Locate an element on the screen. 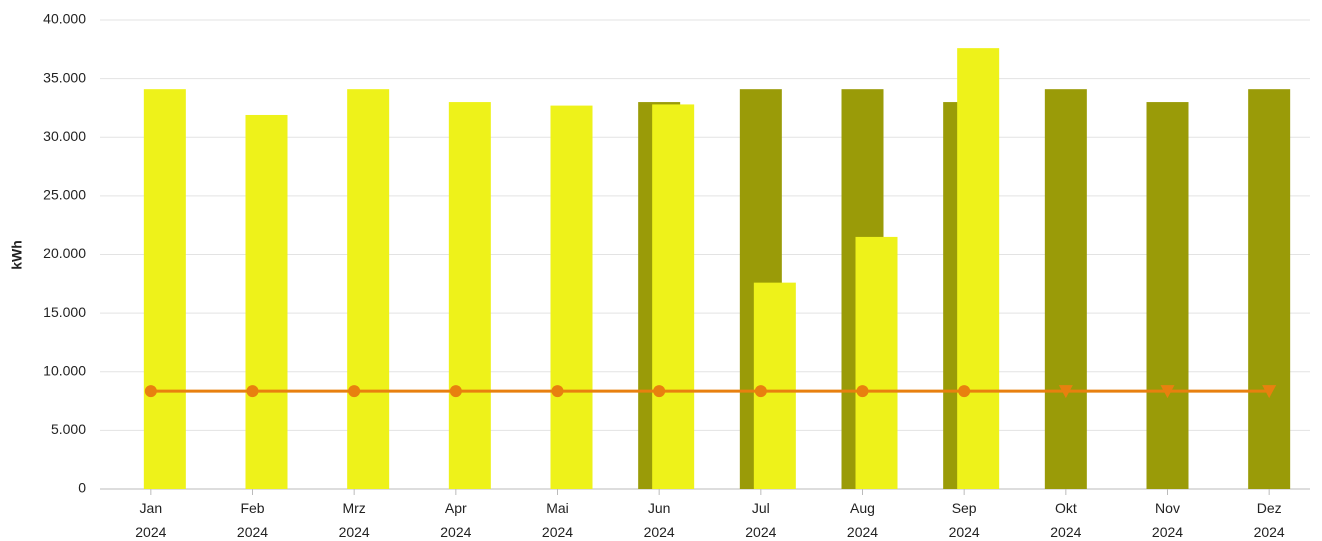 The image size is (1322, 541). x-tick-label: Sep 2024 is located at coordinates (964, 520).